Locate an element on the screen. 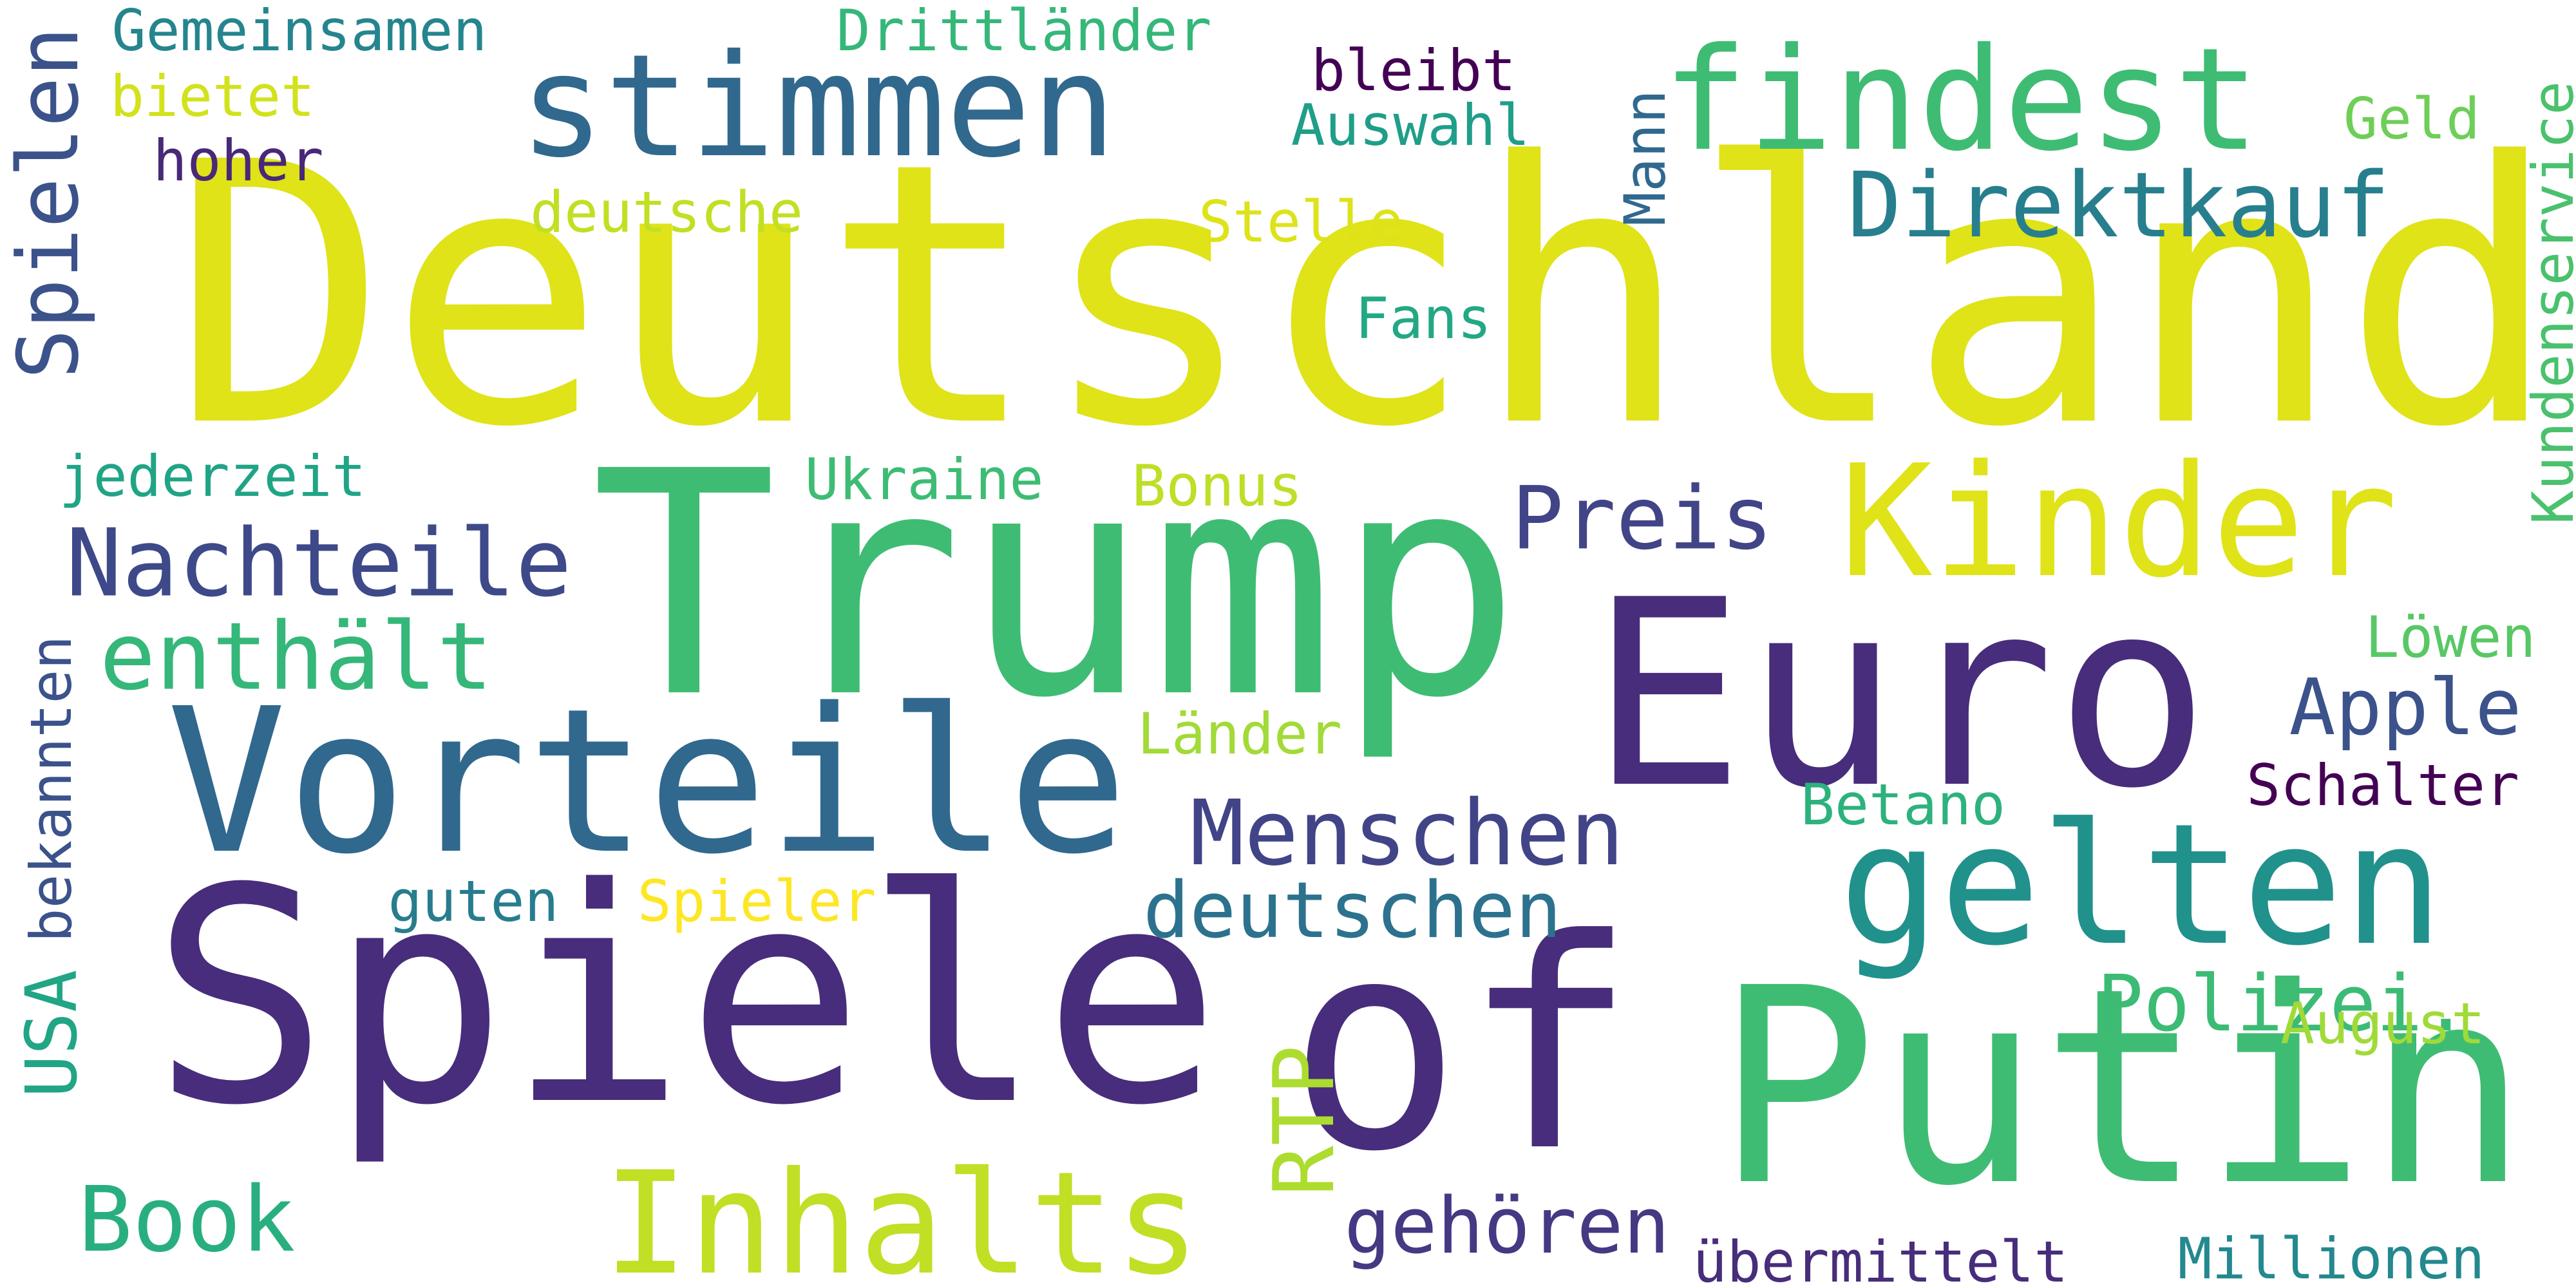 This screenshot has width=2576, height=1288. word-enthaelt: enthält is located at coordinates (296, 657).